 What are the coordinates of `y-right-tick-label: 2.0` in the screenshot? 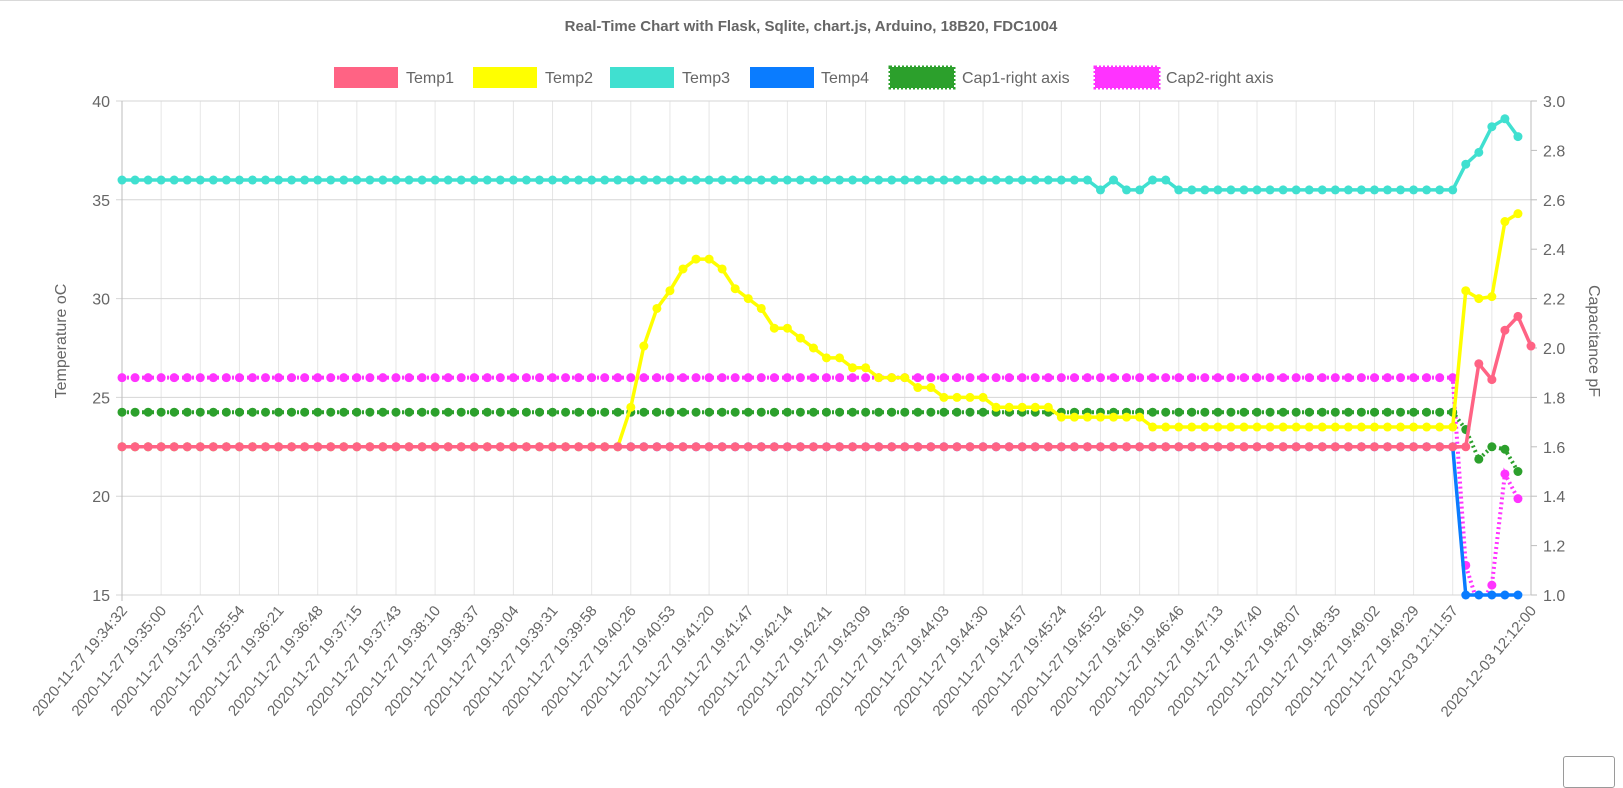 It's located at (1554, 349).